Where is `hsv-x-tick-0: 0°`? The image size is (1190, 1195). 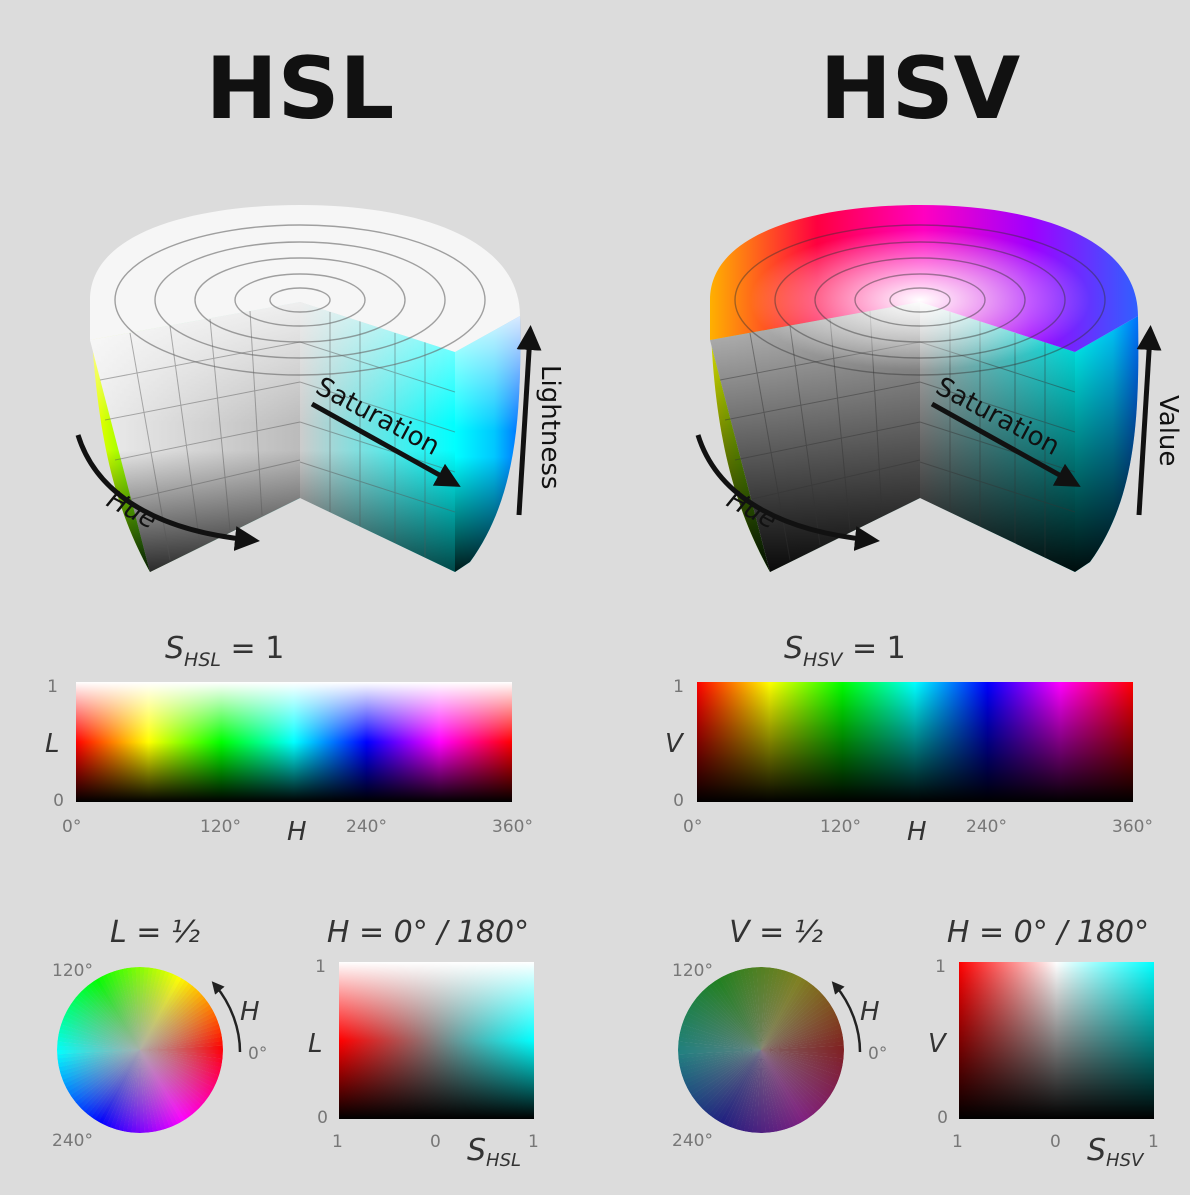 hsv-x-tick-0: 0° is located at coordinates (692, 827).